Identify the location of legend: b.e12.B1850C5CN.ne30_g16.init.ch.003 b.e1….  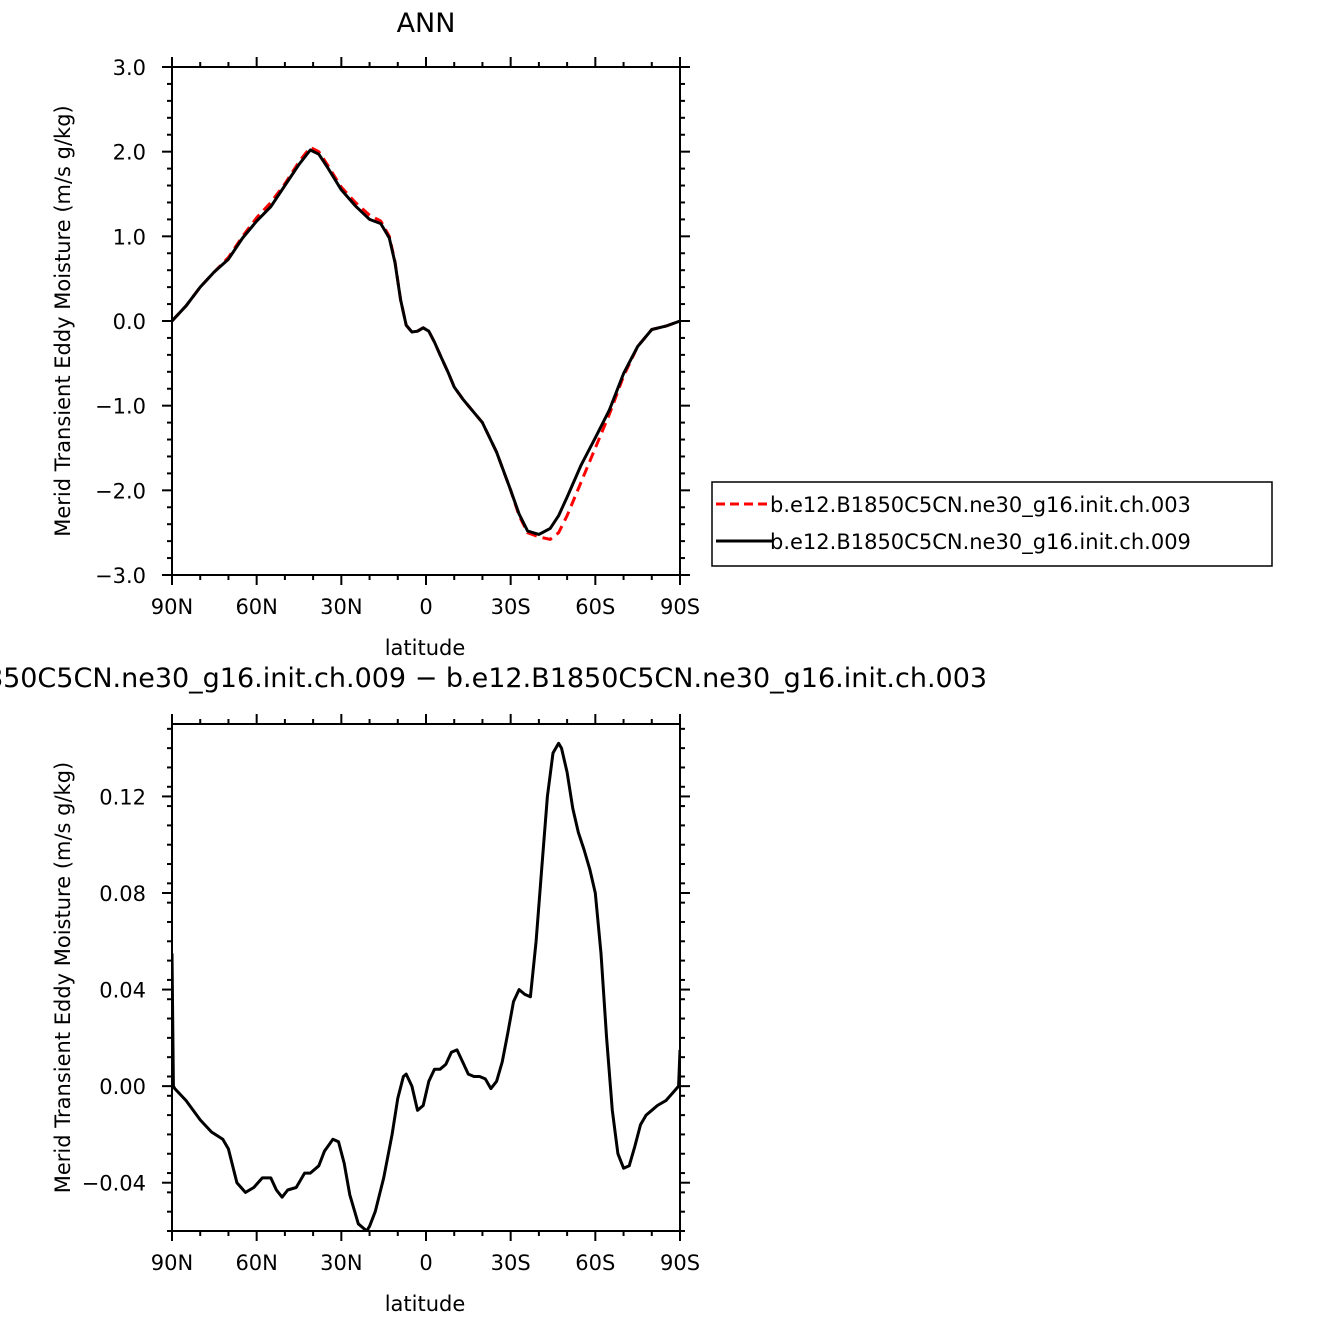
(992, 524).